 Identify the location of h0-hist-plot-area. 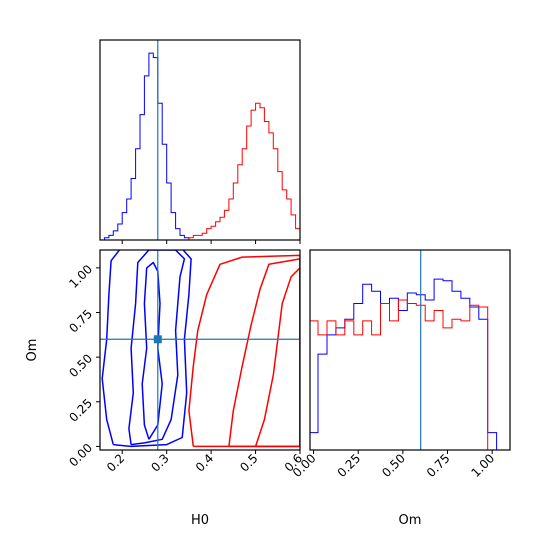
(200, 146).